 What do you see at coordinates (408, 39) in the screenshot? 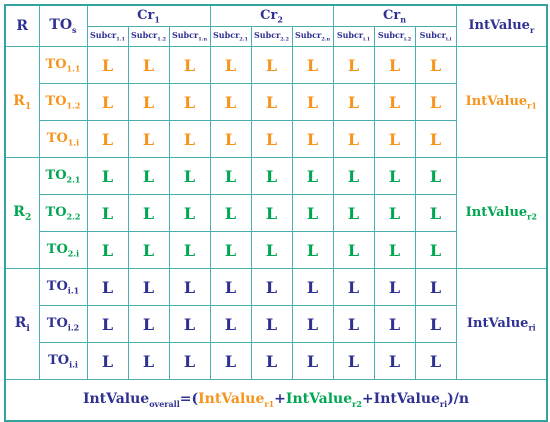
I see `subcriterion-sub: i.2` at bounding box center [408, 39].